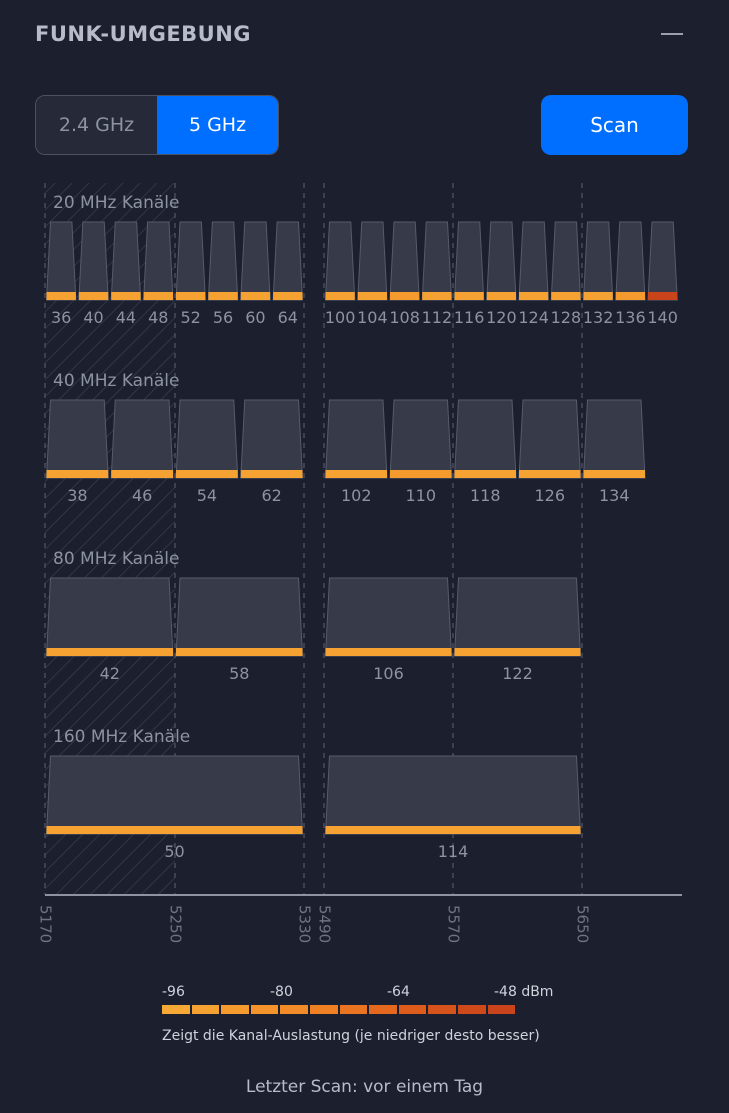  What do you see at coordinates (549, 495) in the screenshot?
I see `channel-number: 126` at bounding box center [549, 495].